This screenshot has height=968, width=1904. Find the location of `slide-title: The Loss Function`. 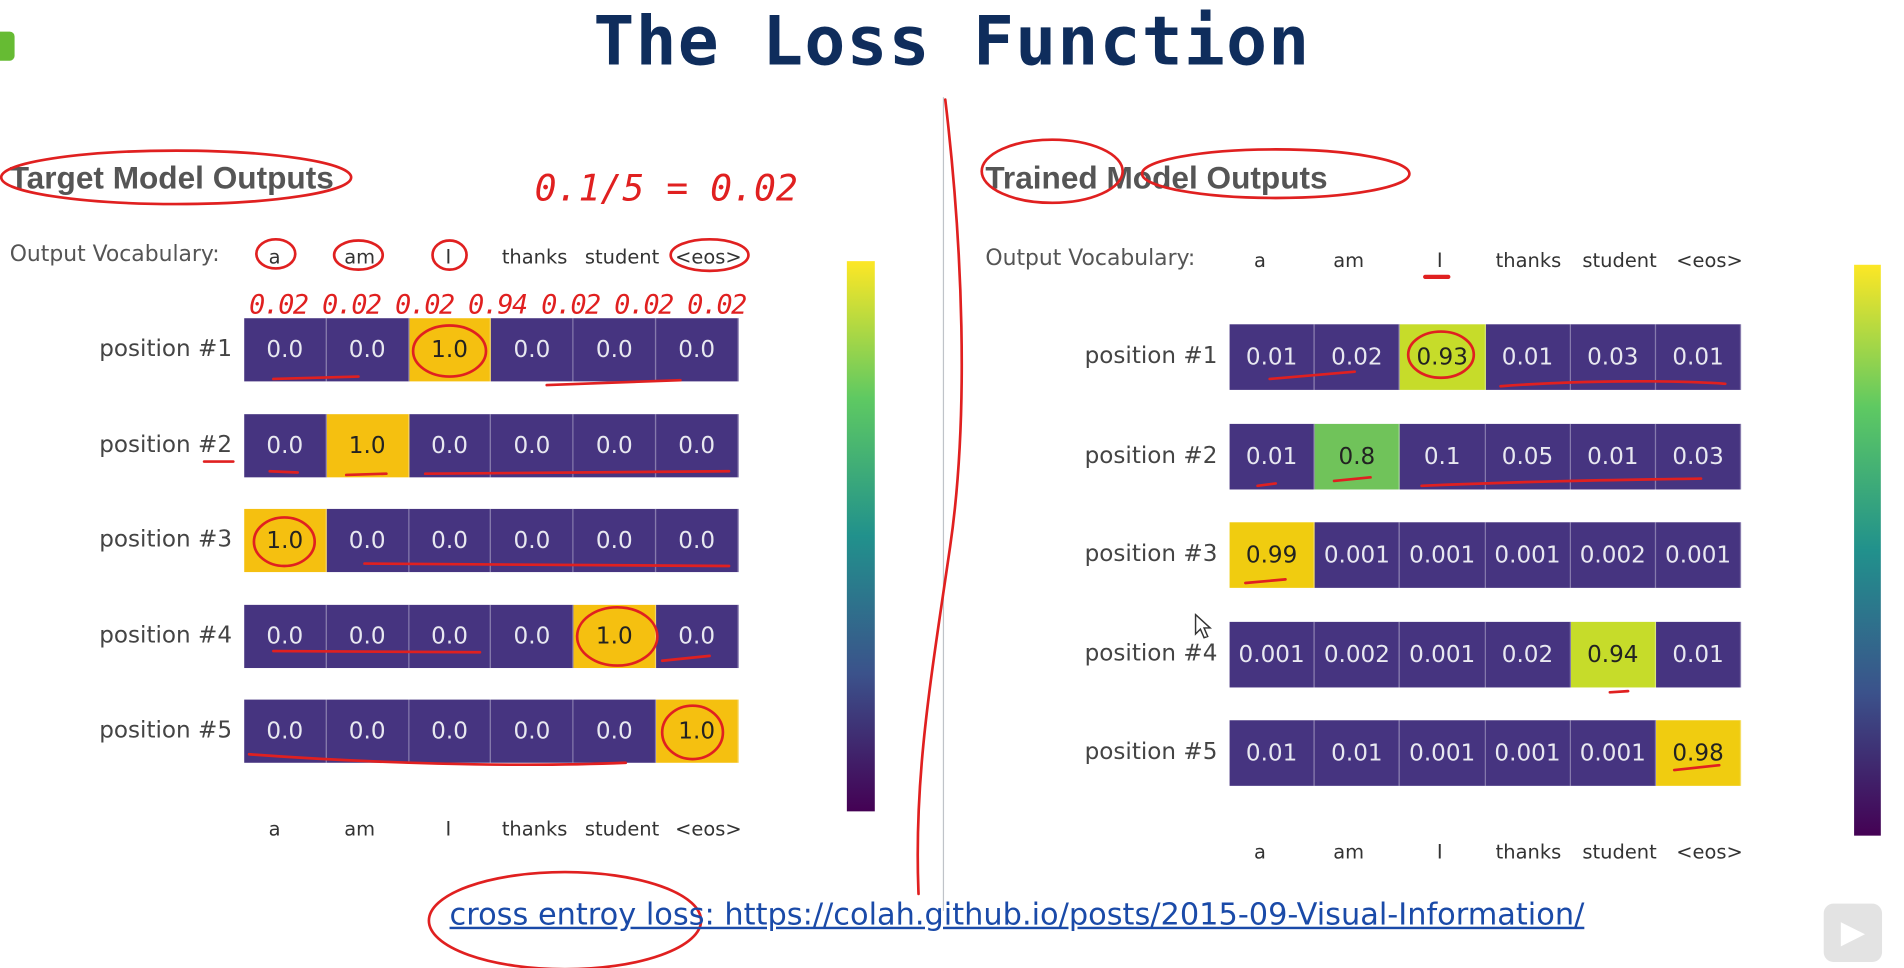

slide-title: The Loss Function is located at coordinates (952, 42).